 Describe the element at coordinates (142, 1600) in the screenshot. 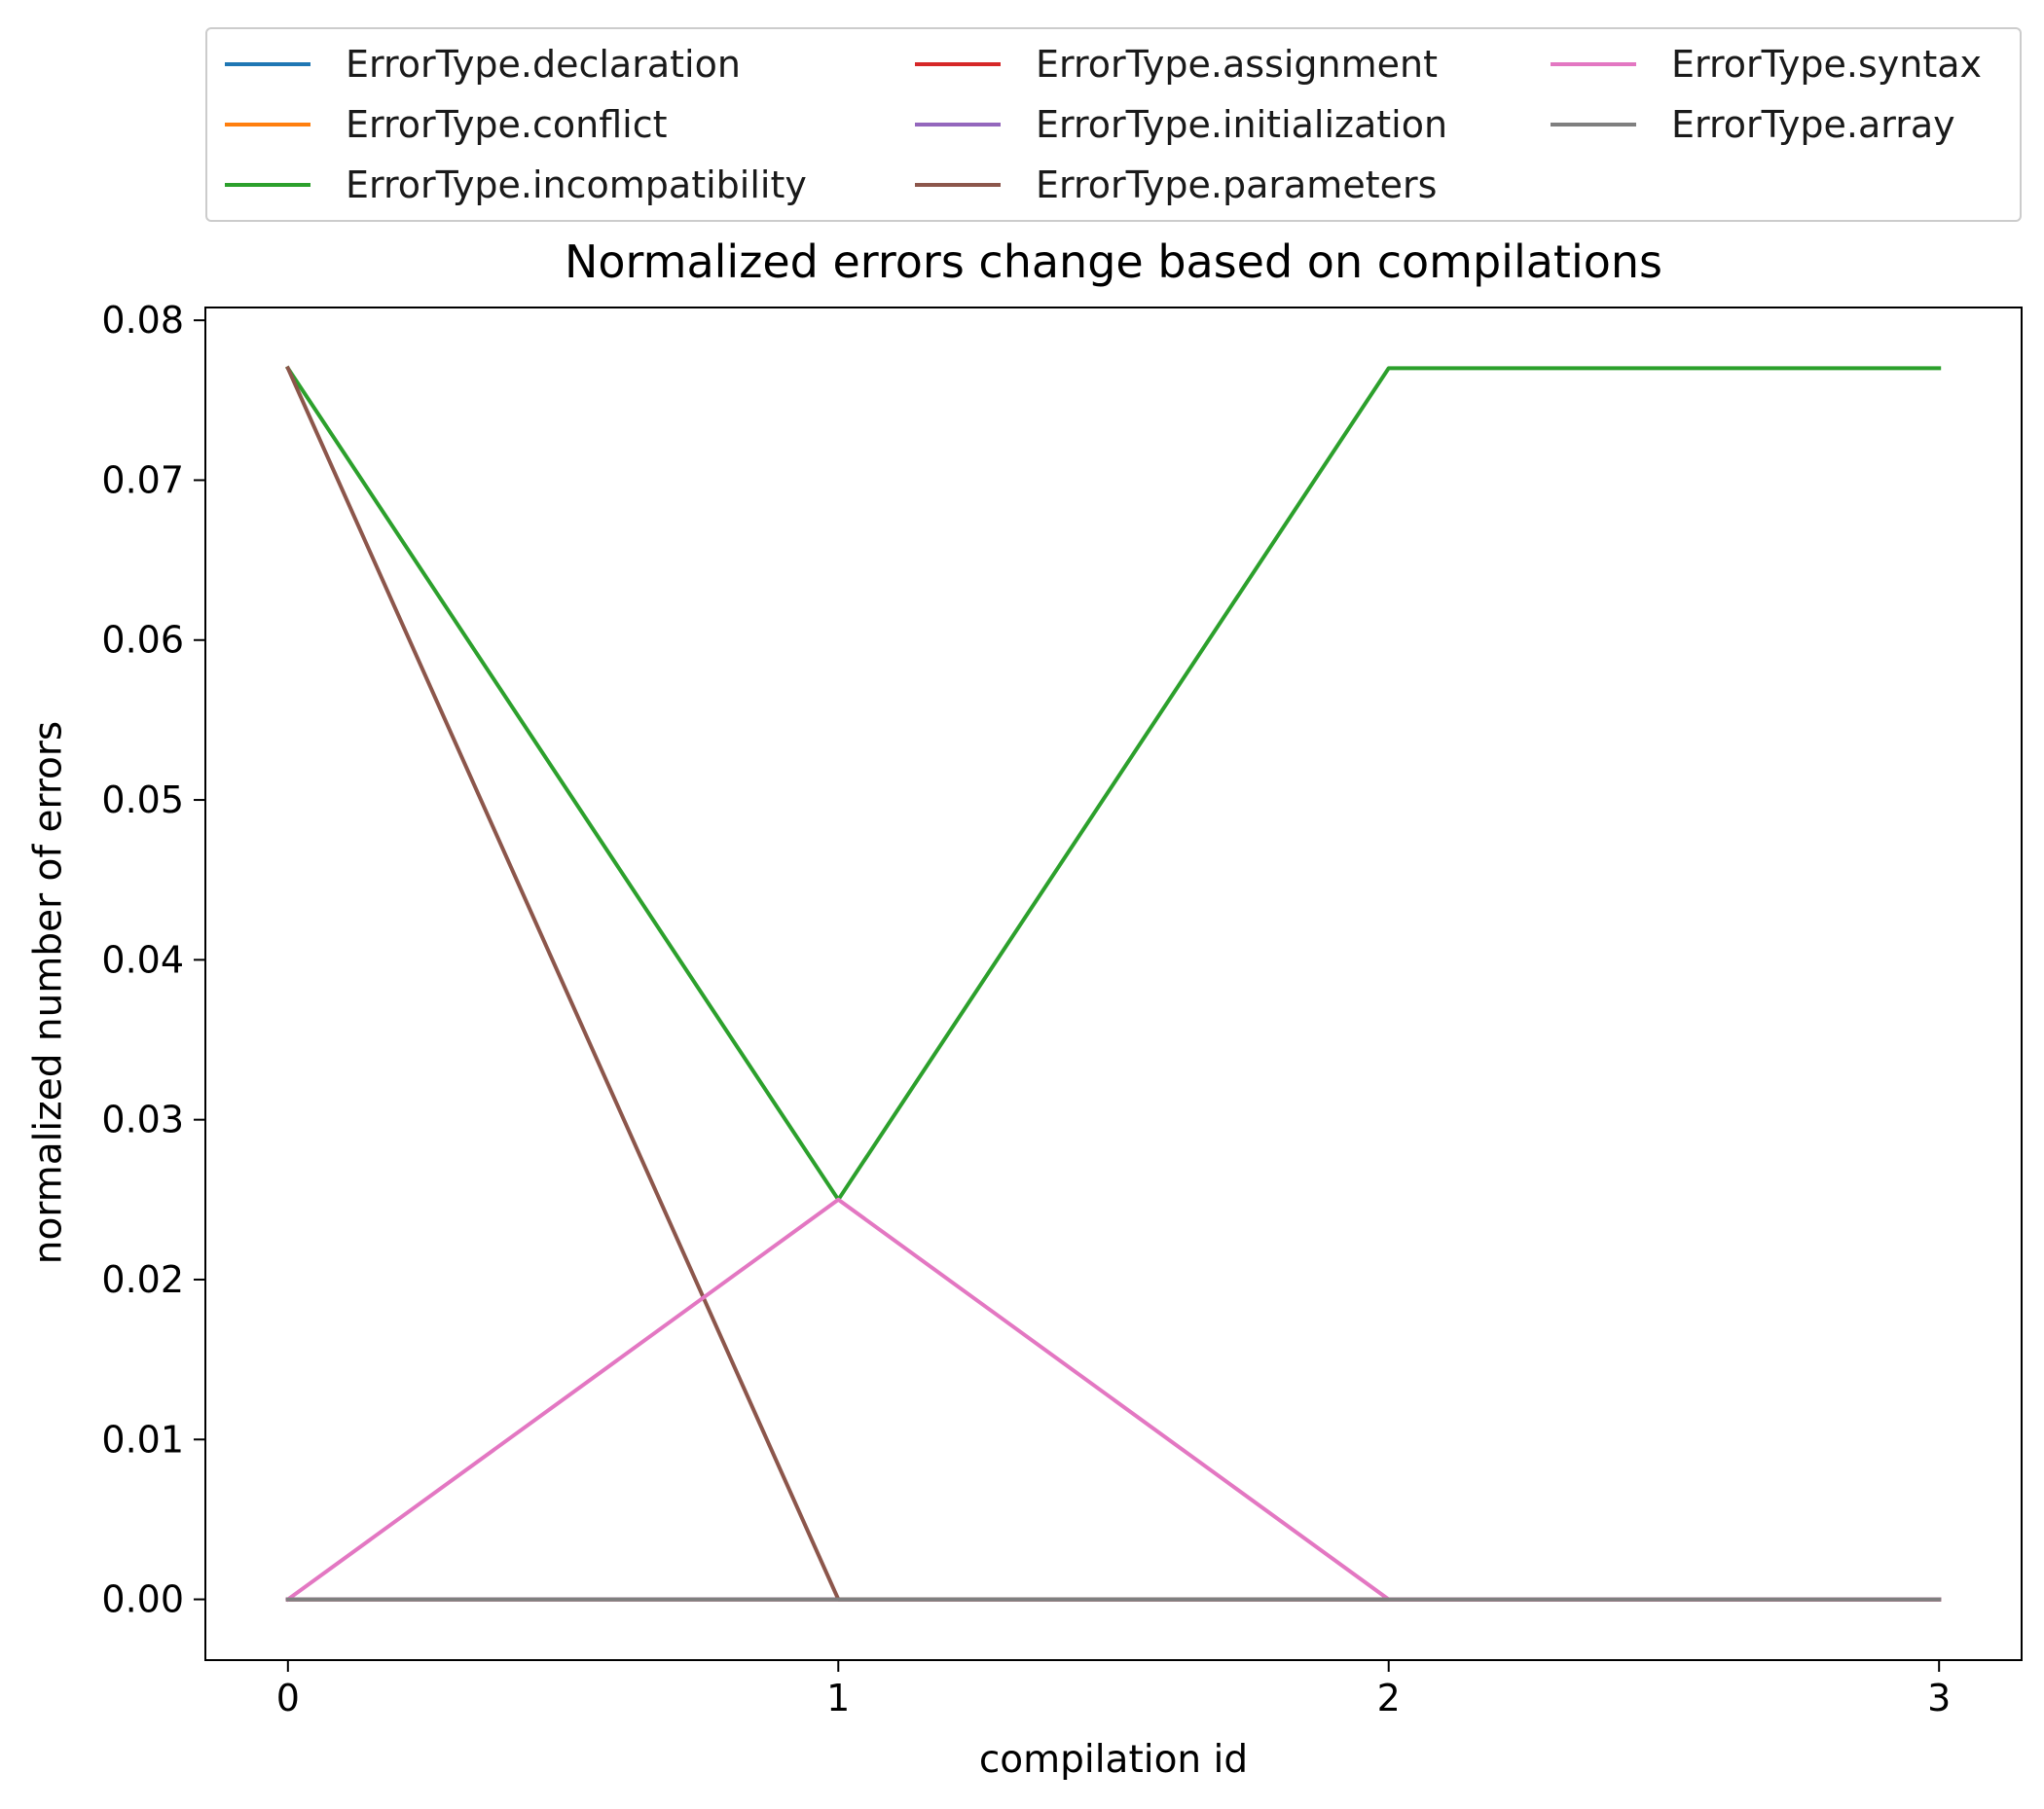

I see `y-tick-label: 0.00` at that location.